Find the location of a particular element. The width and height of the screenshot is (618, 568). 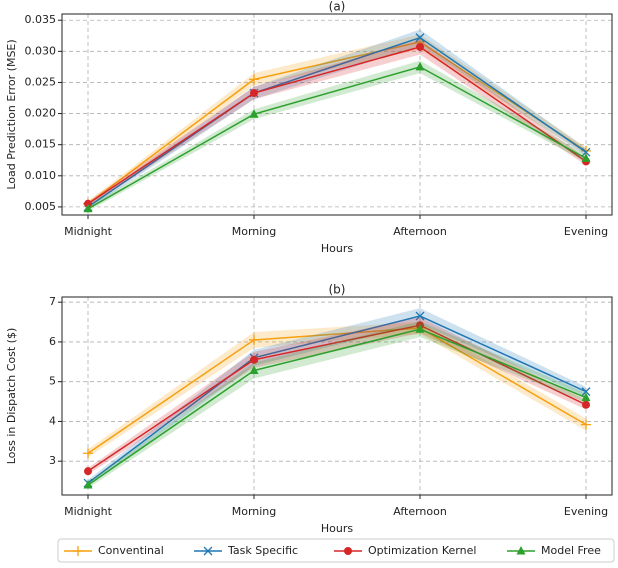

chart-title: (b) is located at coordinates (337, 290).